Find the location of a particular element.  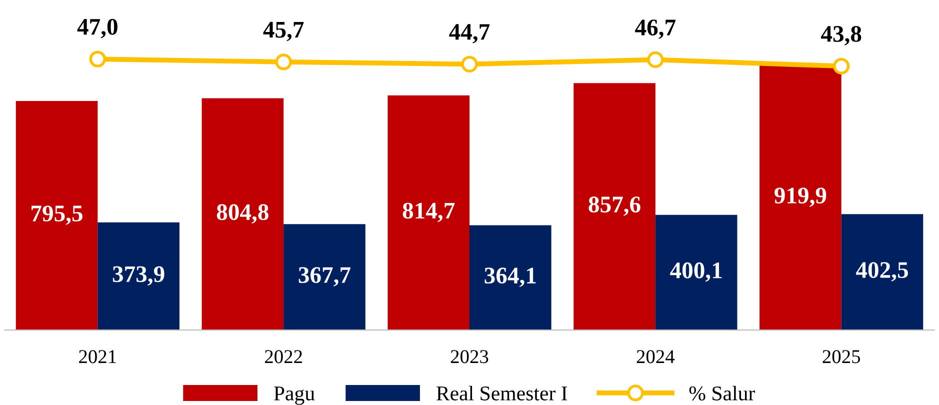

data-label: 402,5 is located at coordinates (882, 272).